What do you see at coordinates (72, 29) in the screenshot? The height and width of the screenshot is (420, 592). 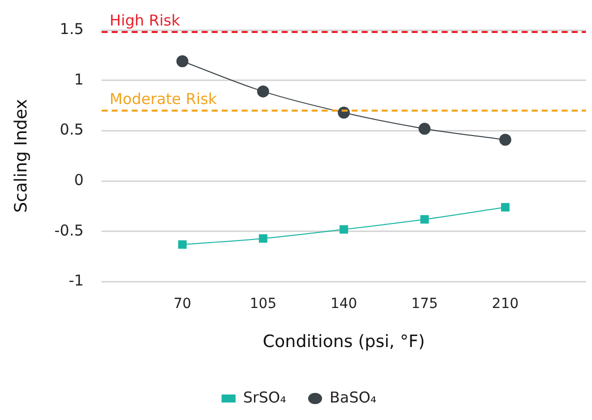 I see `y-tick-label: 1.5` at bounding box center [72, 29].